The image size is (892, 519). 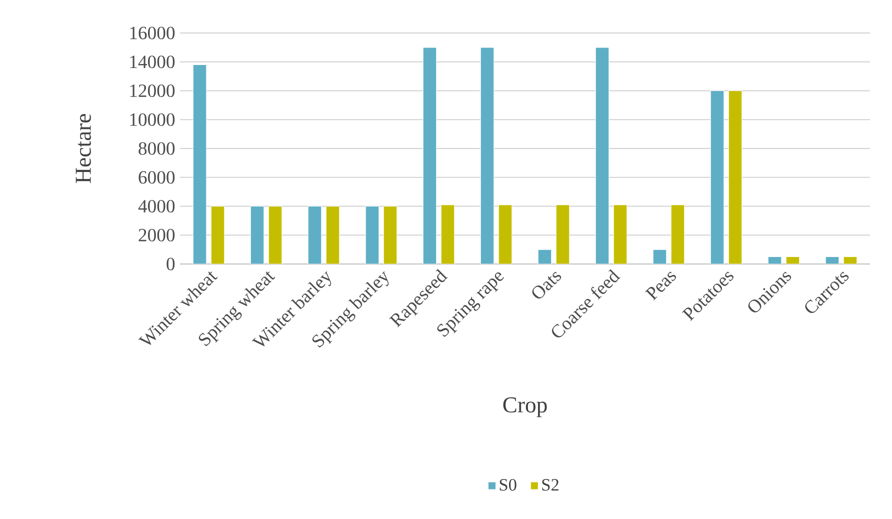 I want to click on y-axis-title: Hectare, so click(x=83, y=149).